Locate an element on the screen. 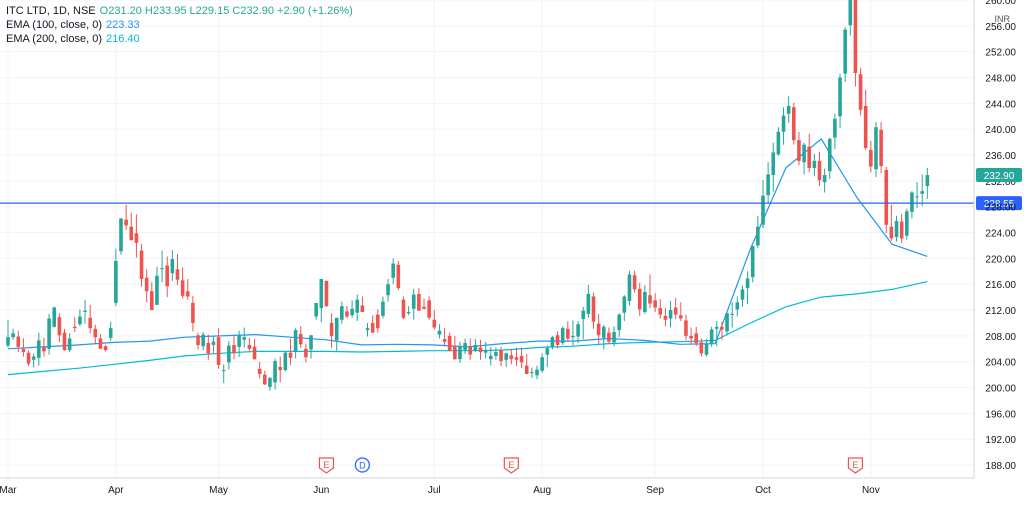 The height and width of the screenshot is (505, 1024). legend-ema100-row: EMA (100, close, 0) 223.33 is located at coordinates (179, 25).